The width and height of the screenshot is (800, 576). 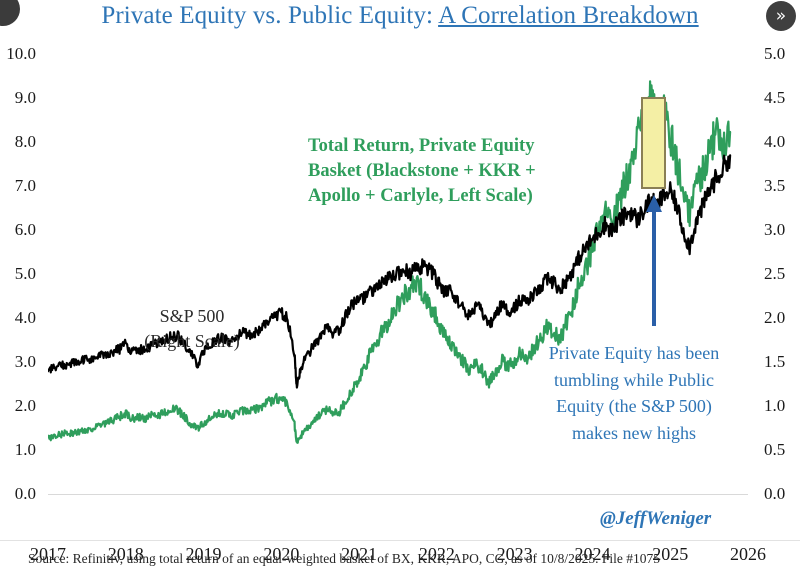 I want to click on y-tick-left-4.0: 4.0, so click(x=25, y=317).